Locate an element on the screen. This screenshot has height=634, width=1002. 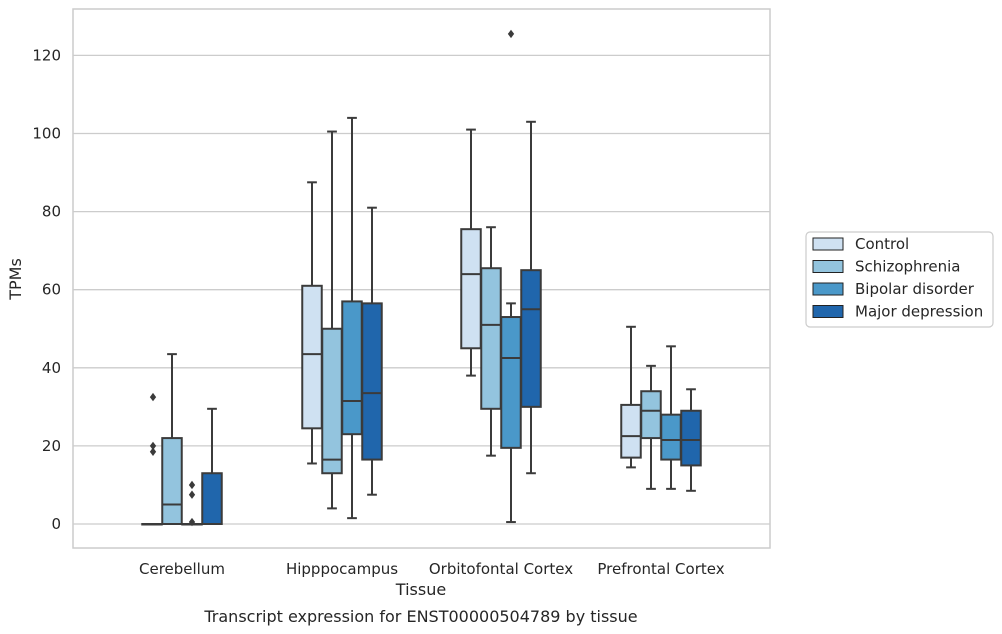
legend-label: Schizophrenia is located at coordinates (907, 267).